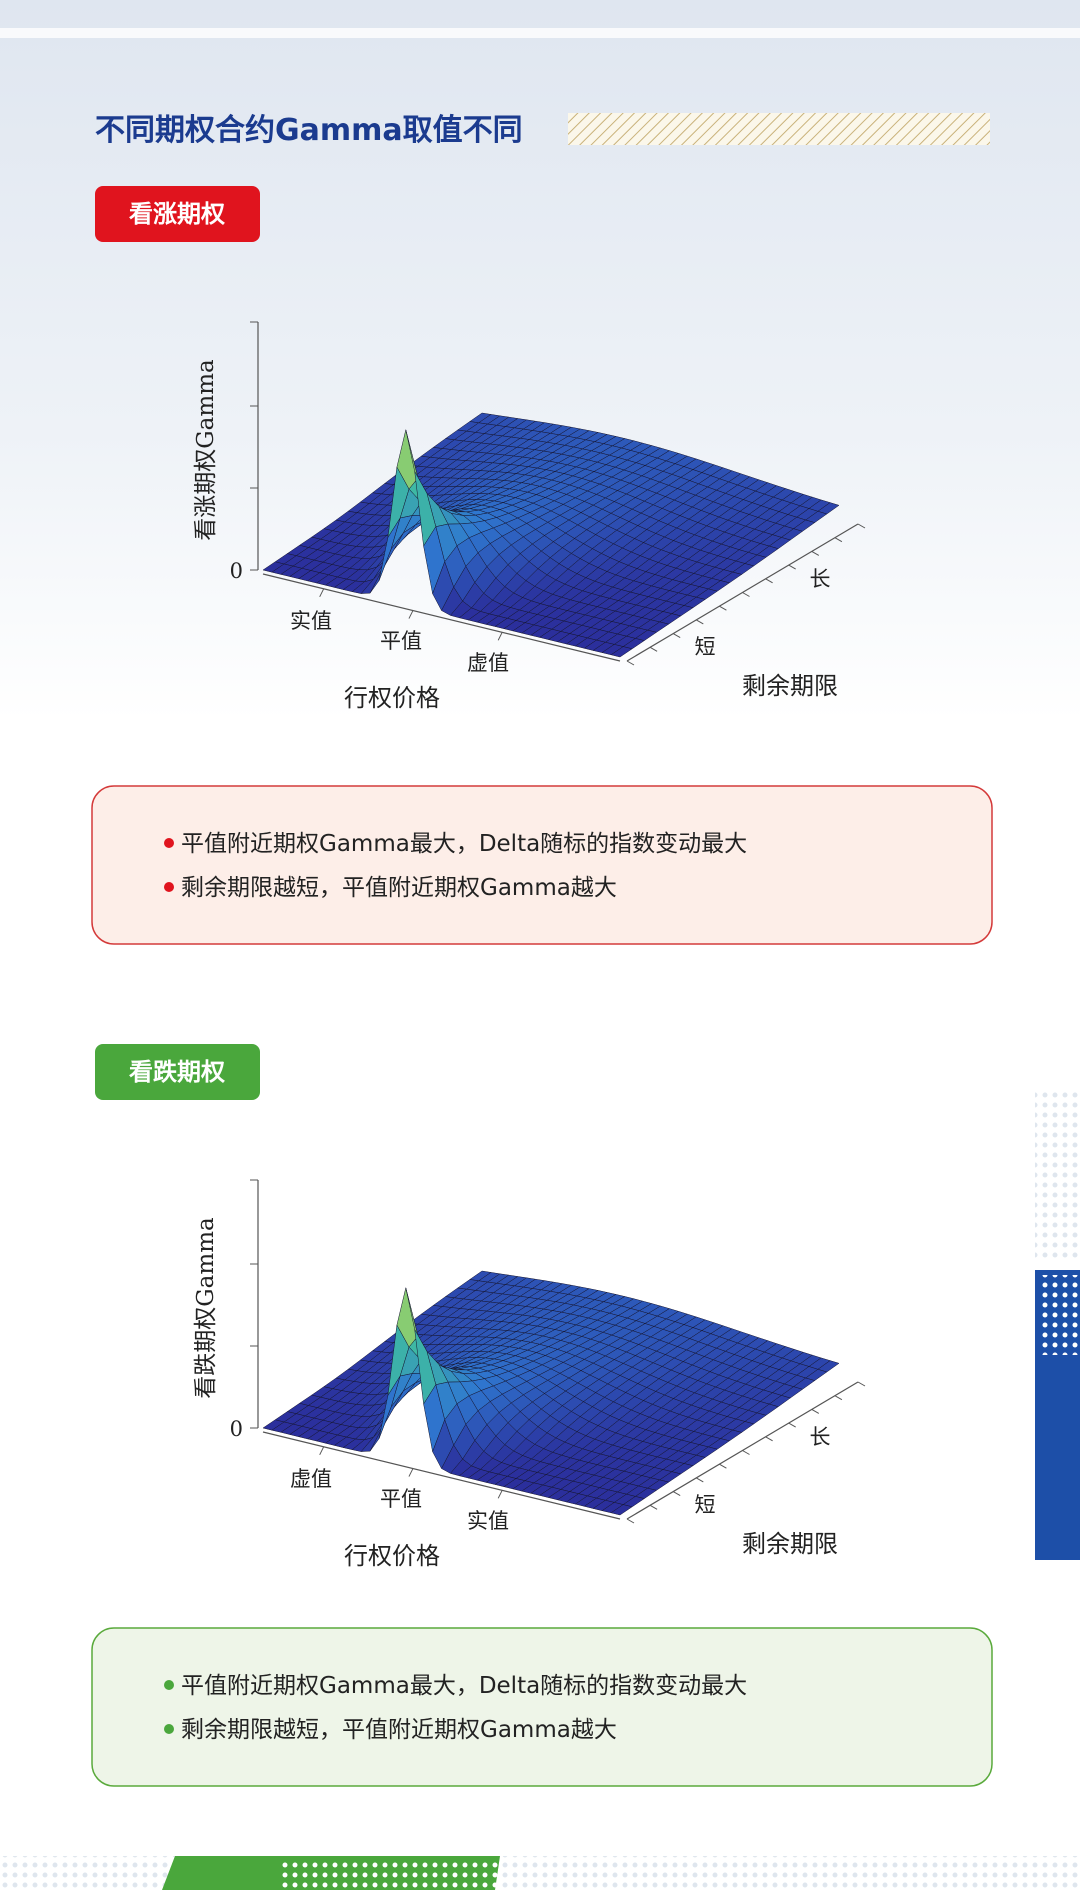  What do you see at coordinates (206, 1308) in the screenshot?
I see `z-axis-label: 看跌期权Gamma` at bounding box center [206, 1308].